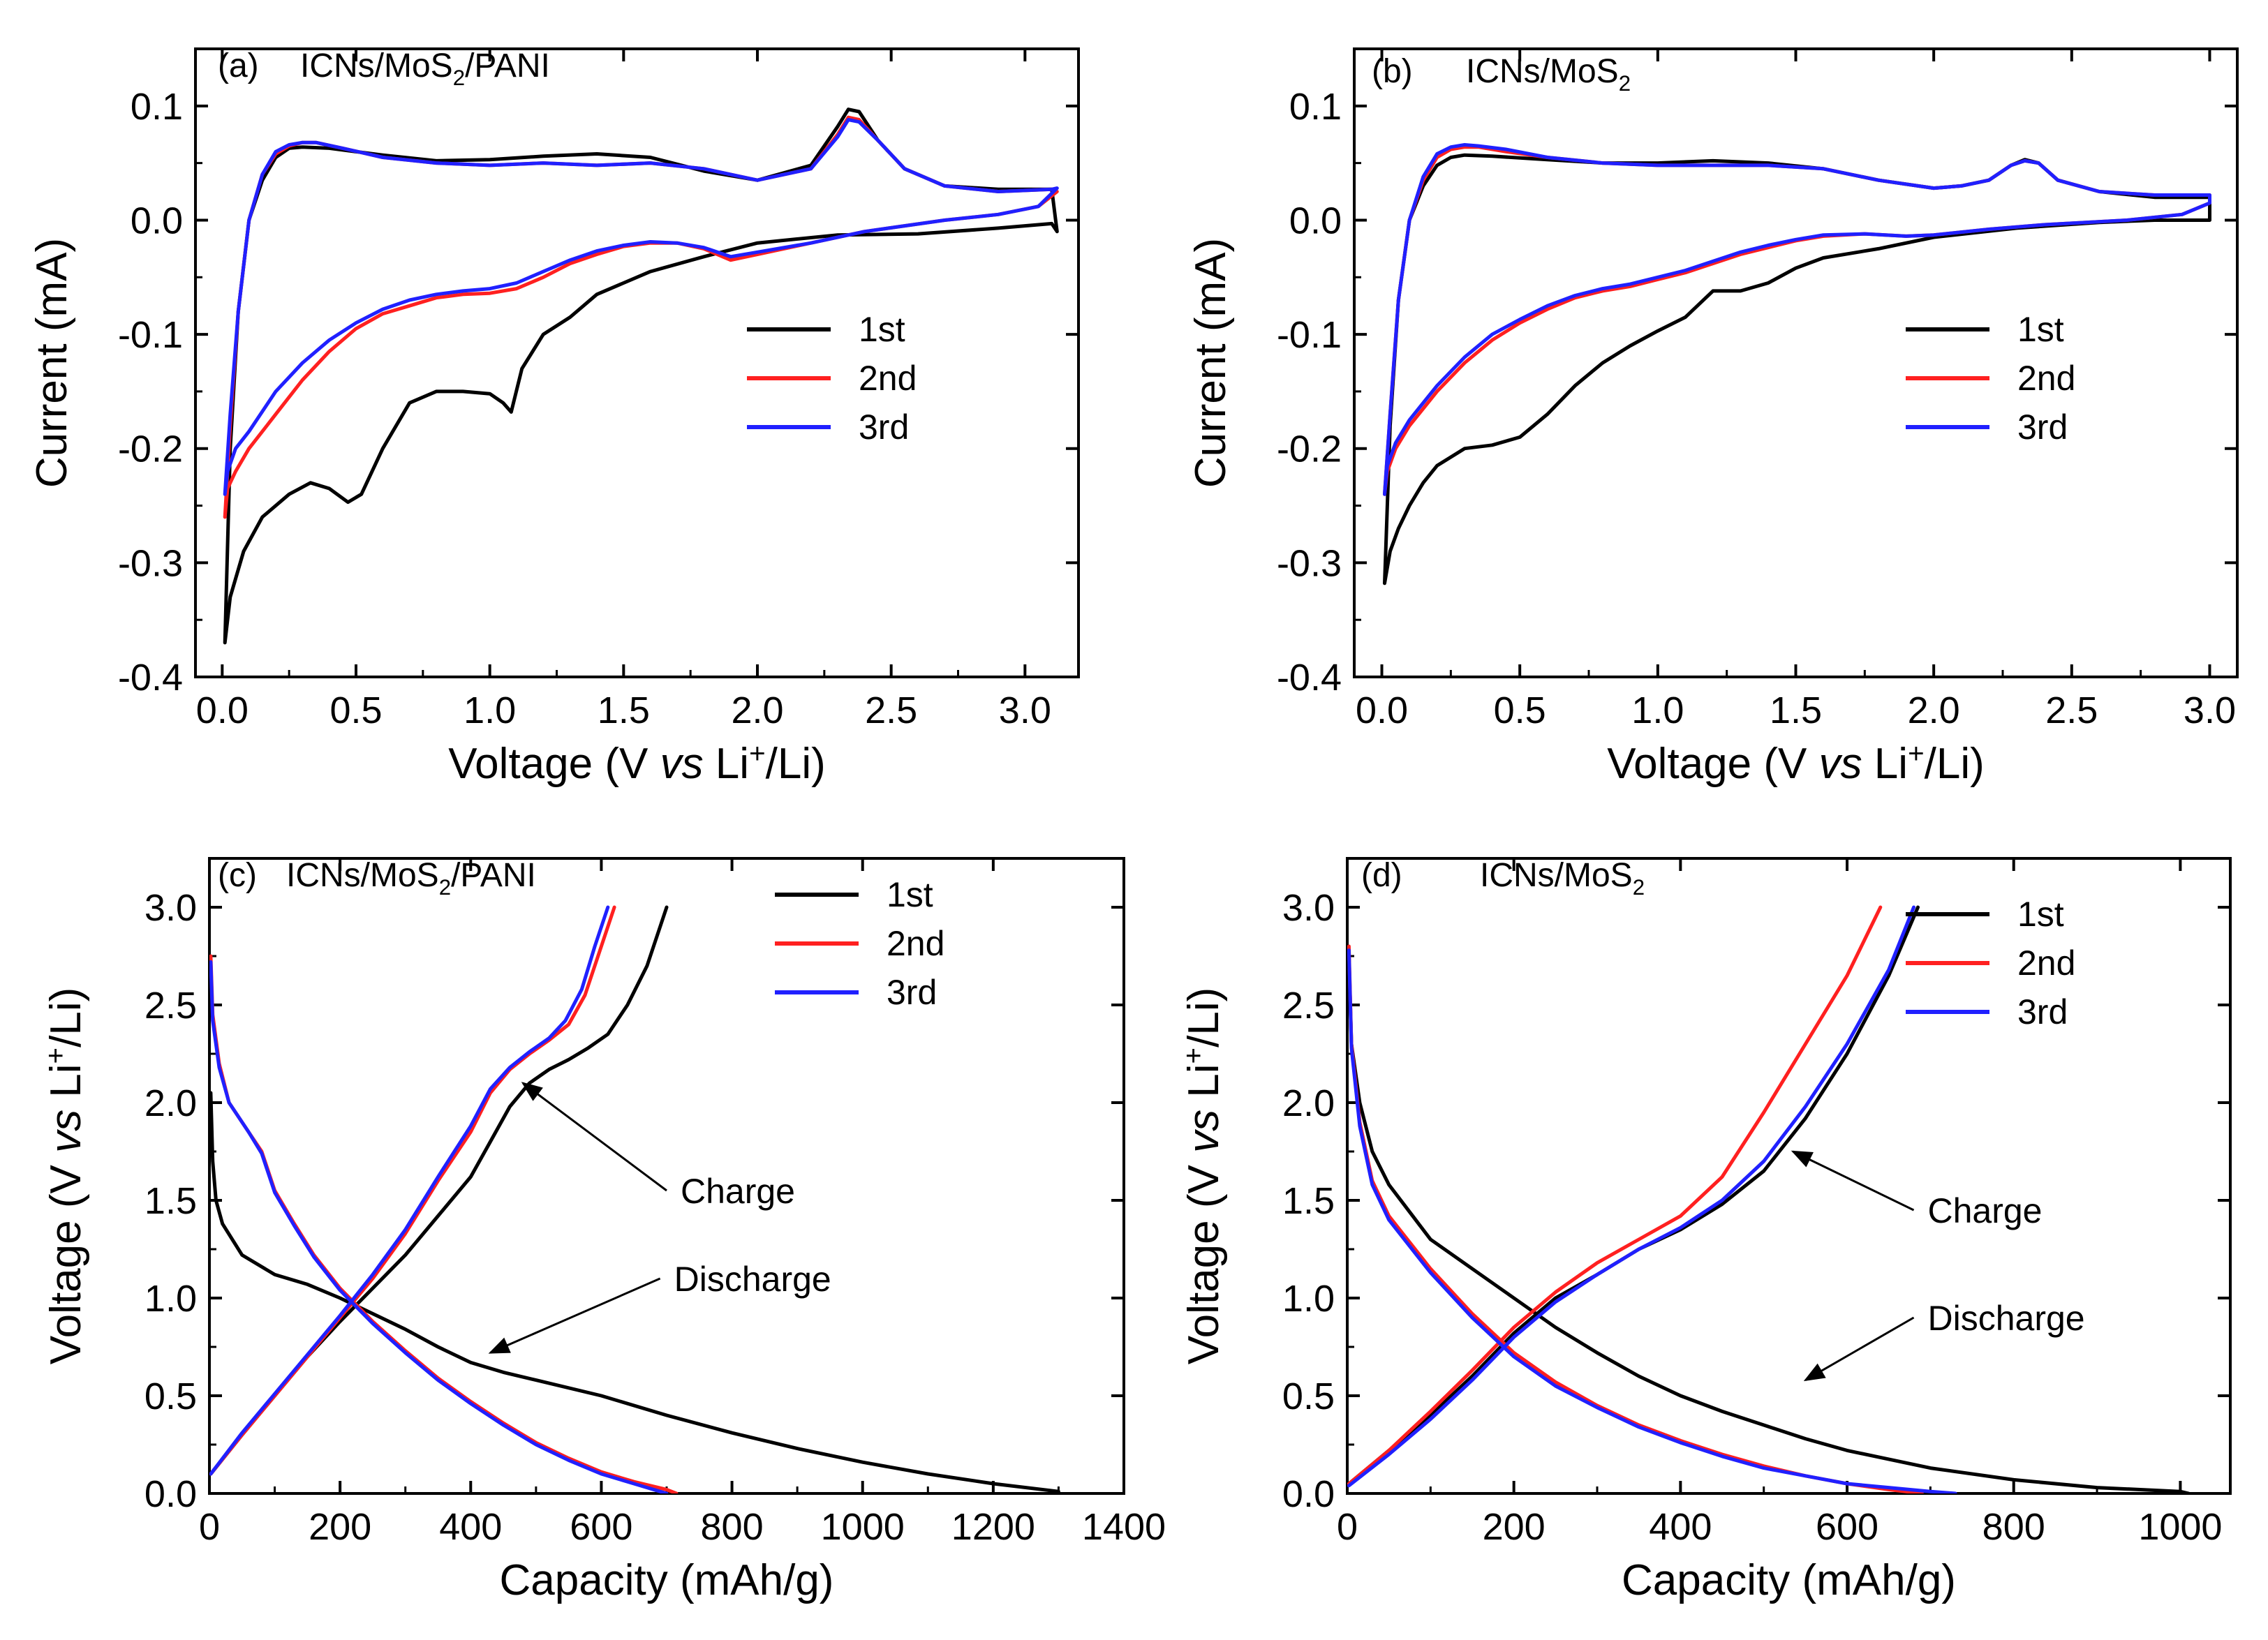 The image size is (2268, 1640). I want to click on panel-label: (a), so click(238, 65).